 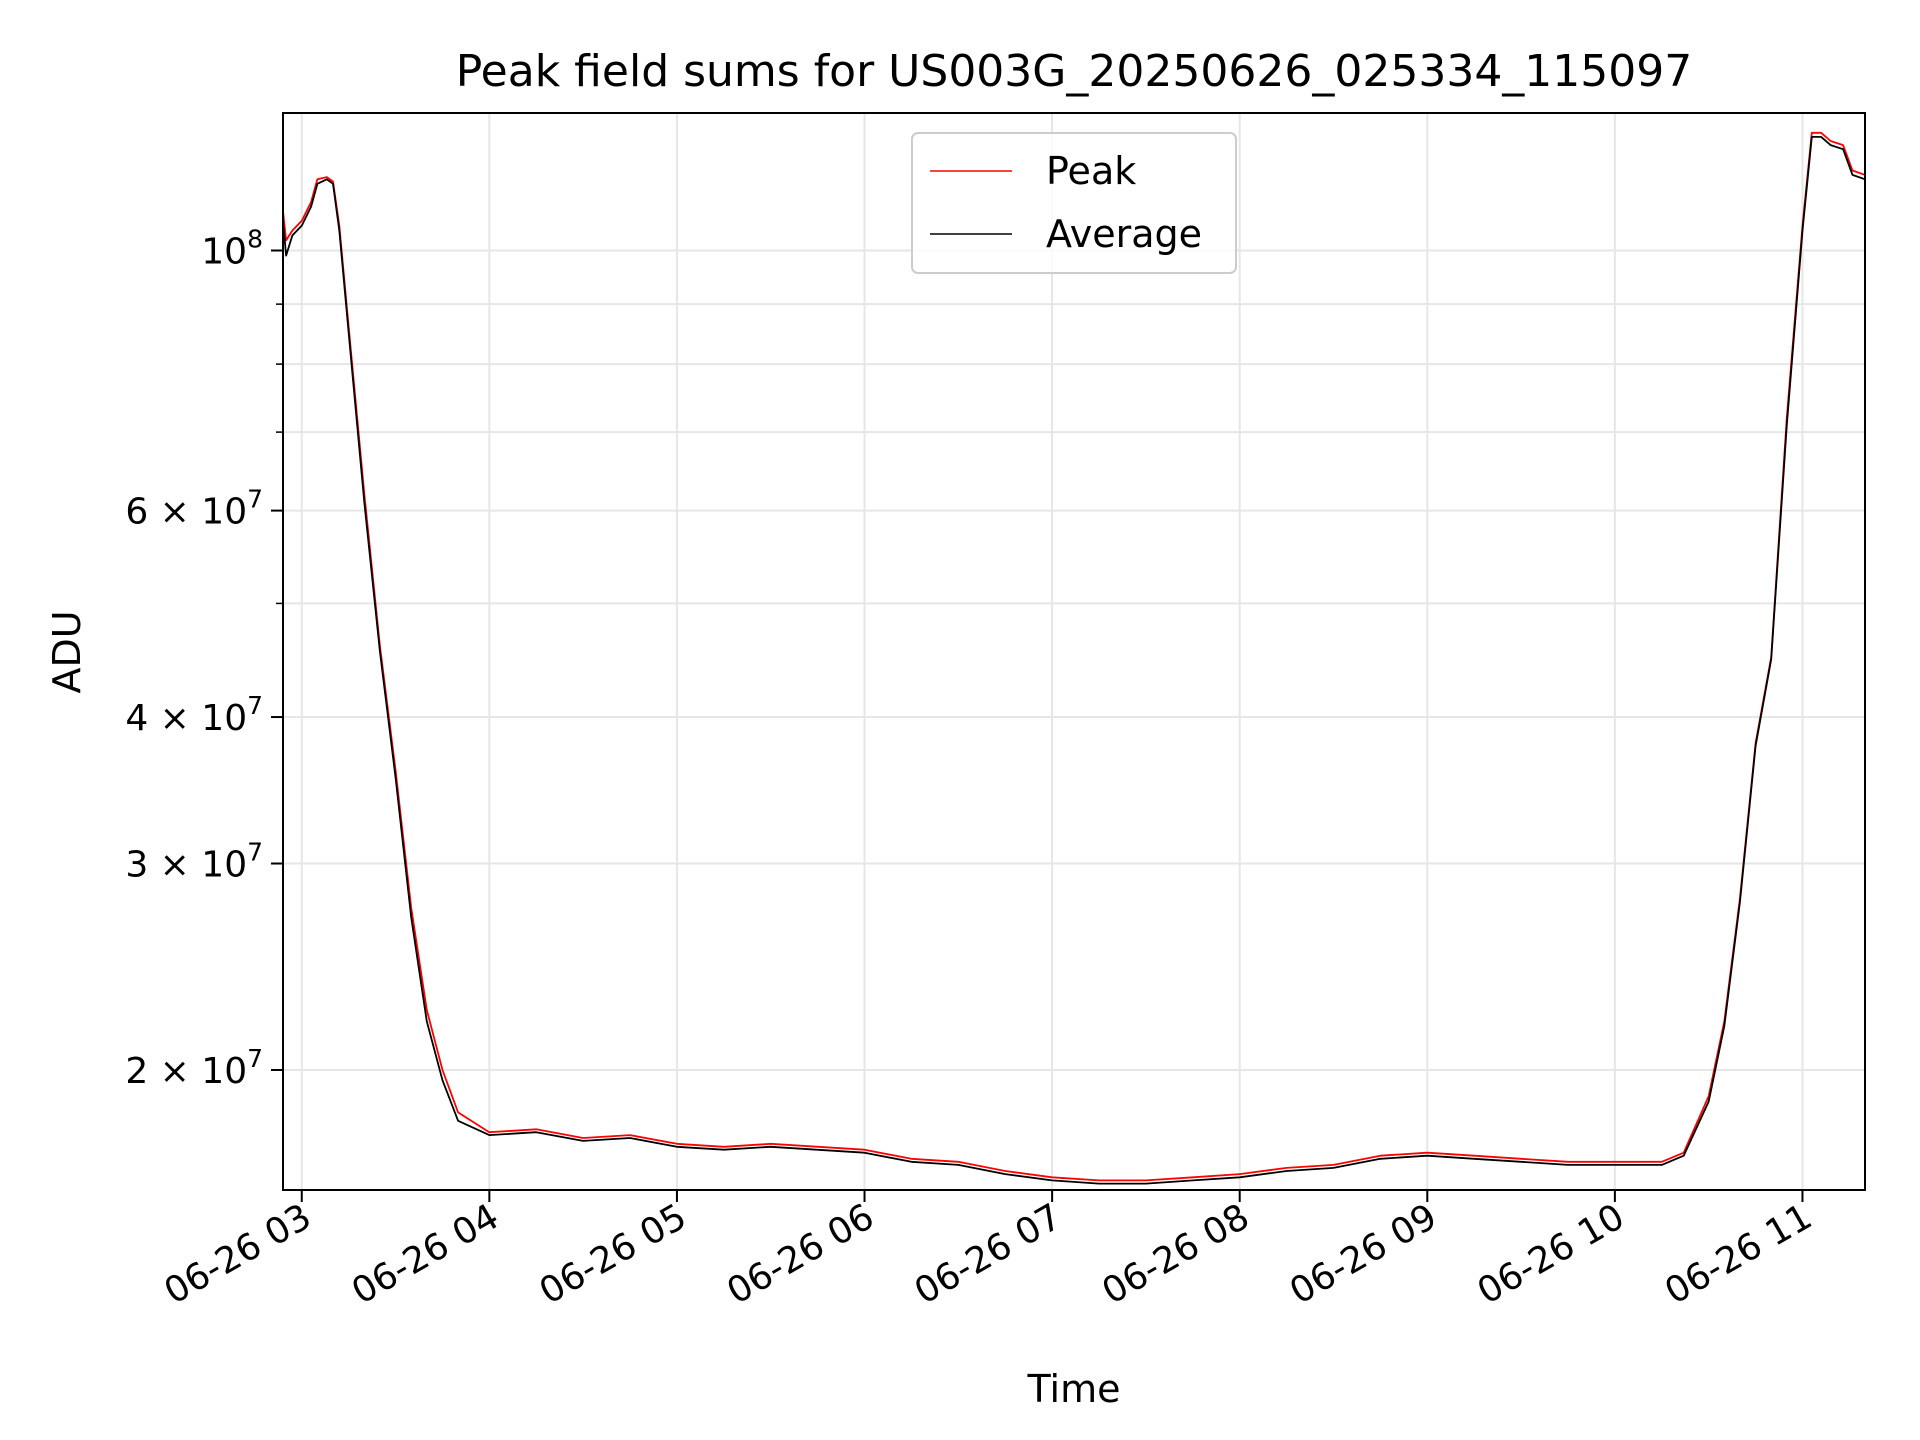 What do you see at coordinates (1091, 171) in the screenshot?
I see `legend-label-peak: Peak` at bounding box center [1091, 171].